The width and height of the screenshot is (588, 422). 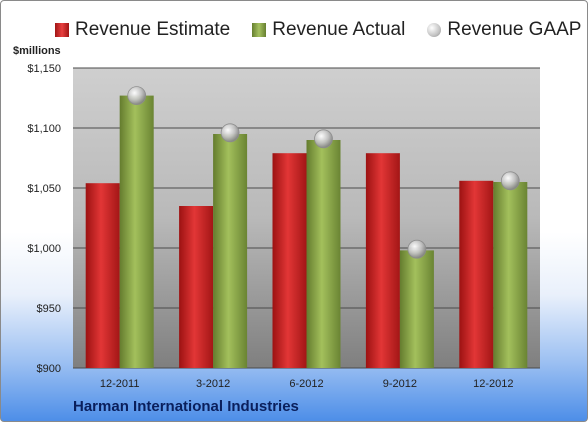 I want to click on y-tick-label: $950, so click(x=49, y=309).